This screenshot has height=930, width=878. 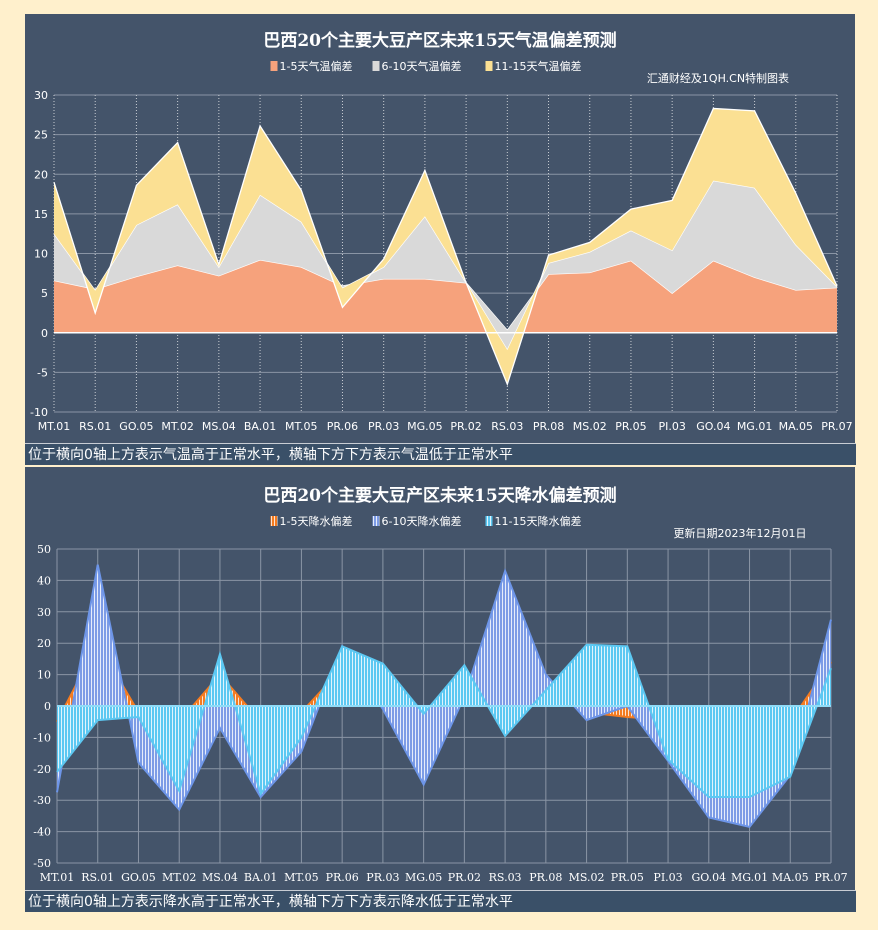 I want to click on y-tick-label: 25, so click(x=41, y=135).